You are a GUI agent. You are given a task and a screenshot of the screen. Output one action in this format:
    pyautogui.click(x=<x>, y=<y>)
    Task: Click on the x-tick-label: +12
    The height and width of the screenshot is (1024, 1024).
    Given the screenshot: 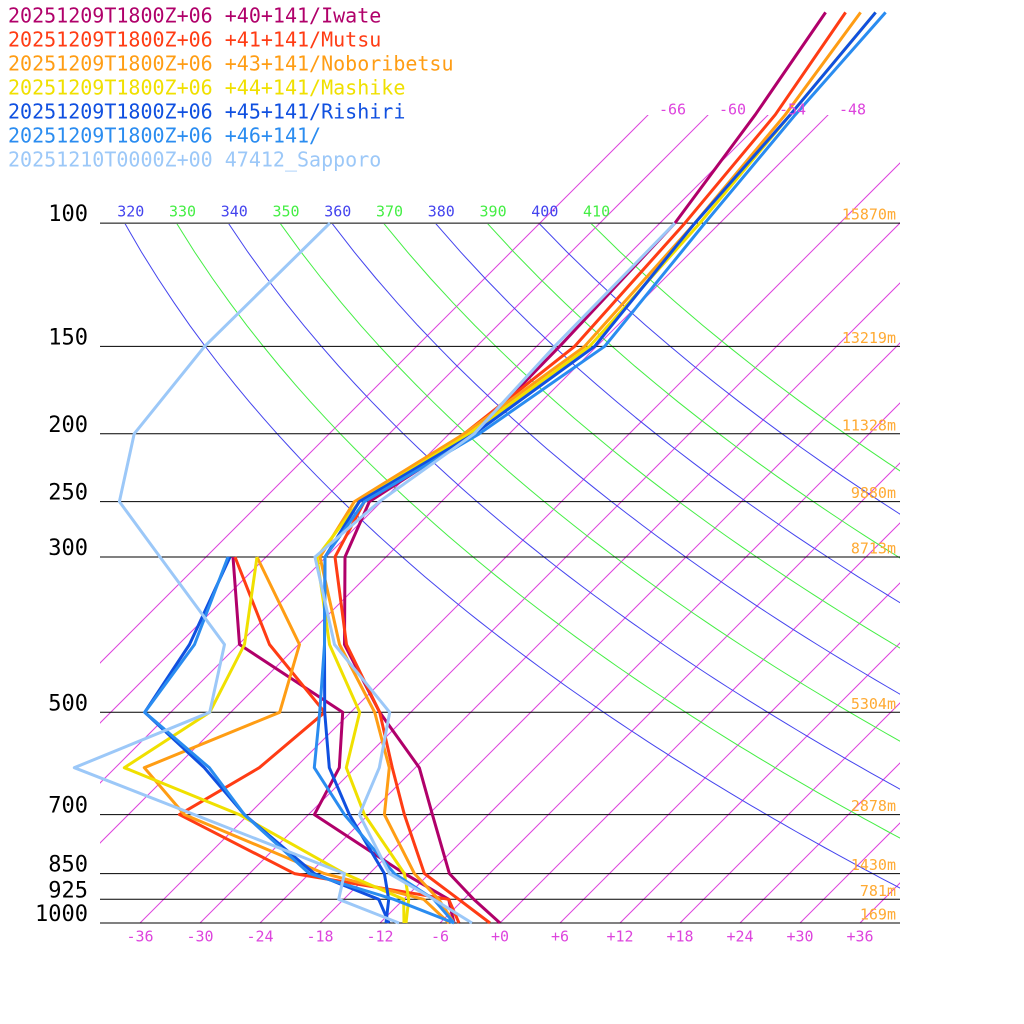 What is the action you would take?
    pyautogui.click(x=619, y=937)
    